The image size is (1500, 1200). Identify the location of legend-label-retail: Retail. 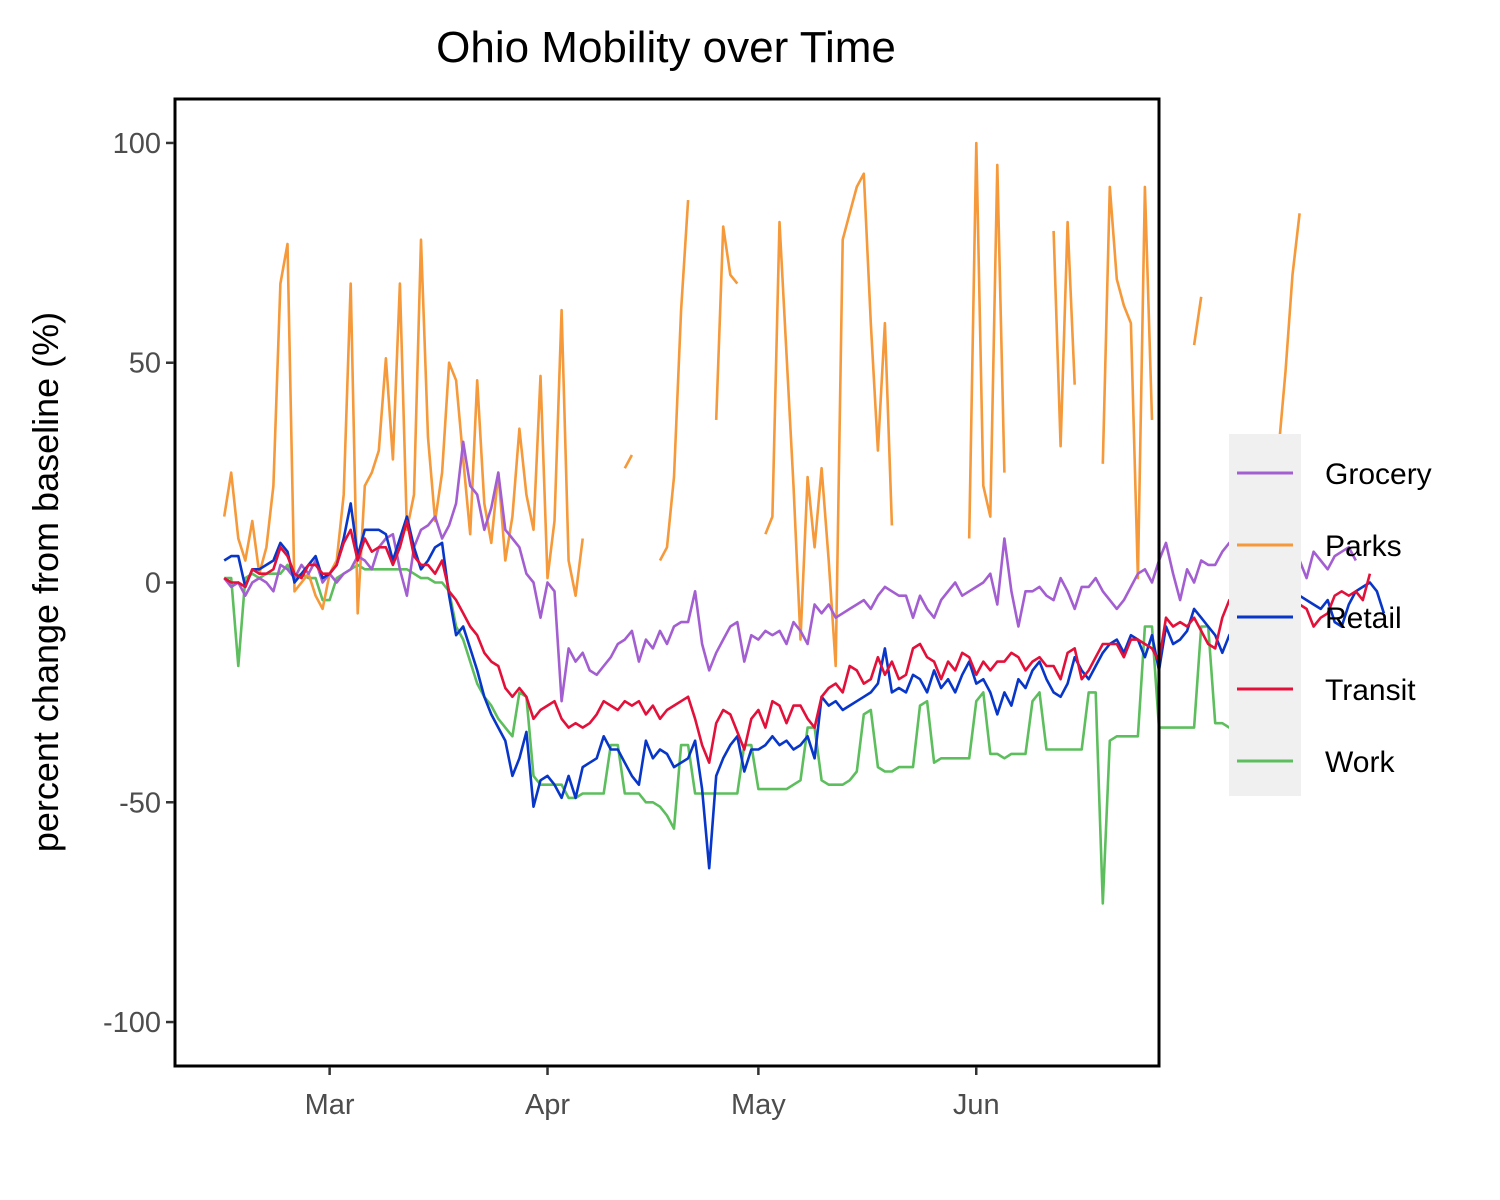
(1363, 618).